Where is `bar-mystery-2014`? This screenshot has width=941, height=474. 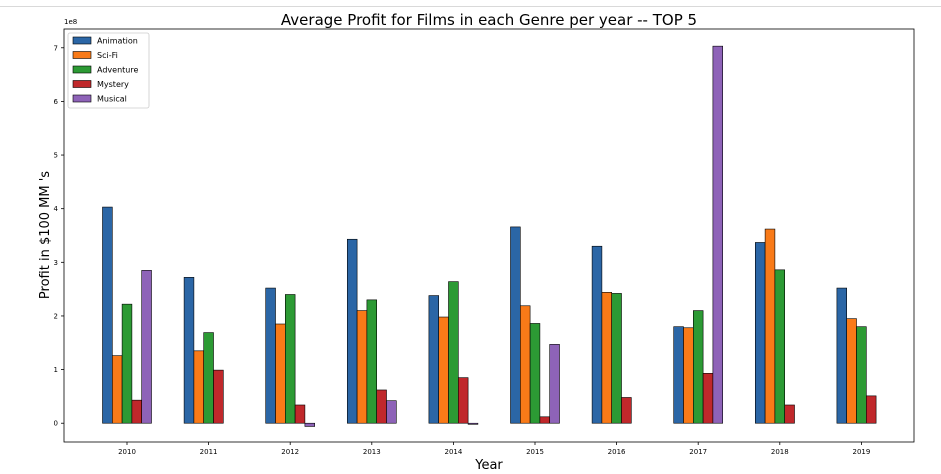 bar-mystery-2014 is located at coordinates (463, 400).